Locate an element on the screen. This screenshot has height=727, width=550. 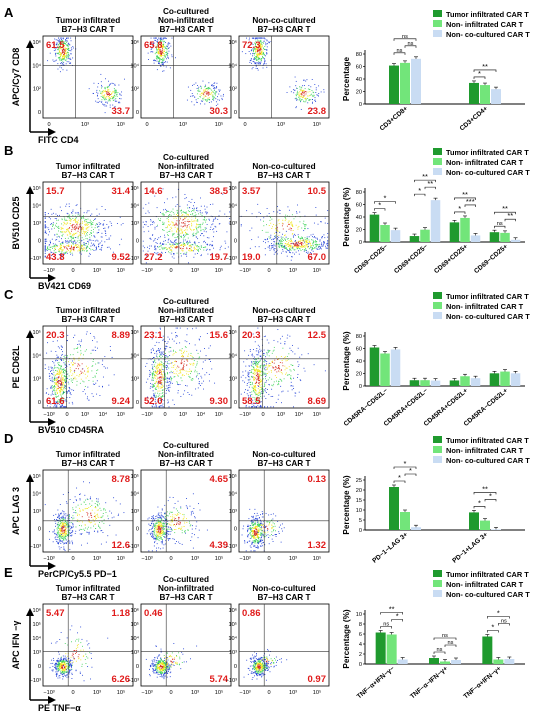
y-tick-label: 10³ is located at coordinates (37, 380).